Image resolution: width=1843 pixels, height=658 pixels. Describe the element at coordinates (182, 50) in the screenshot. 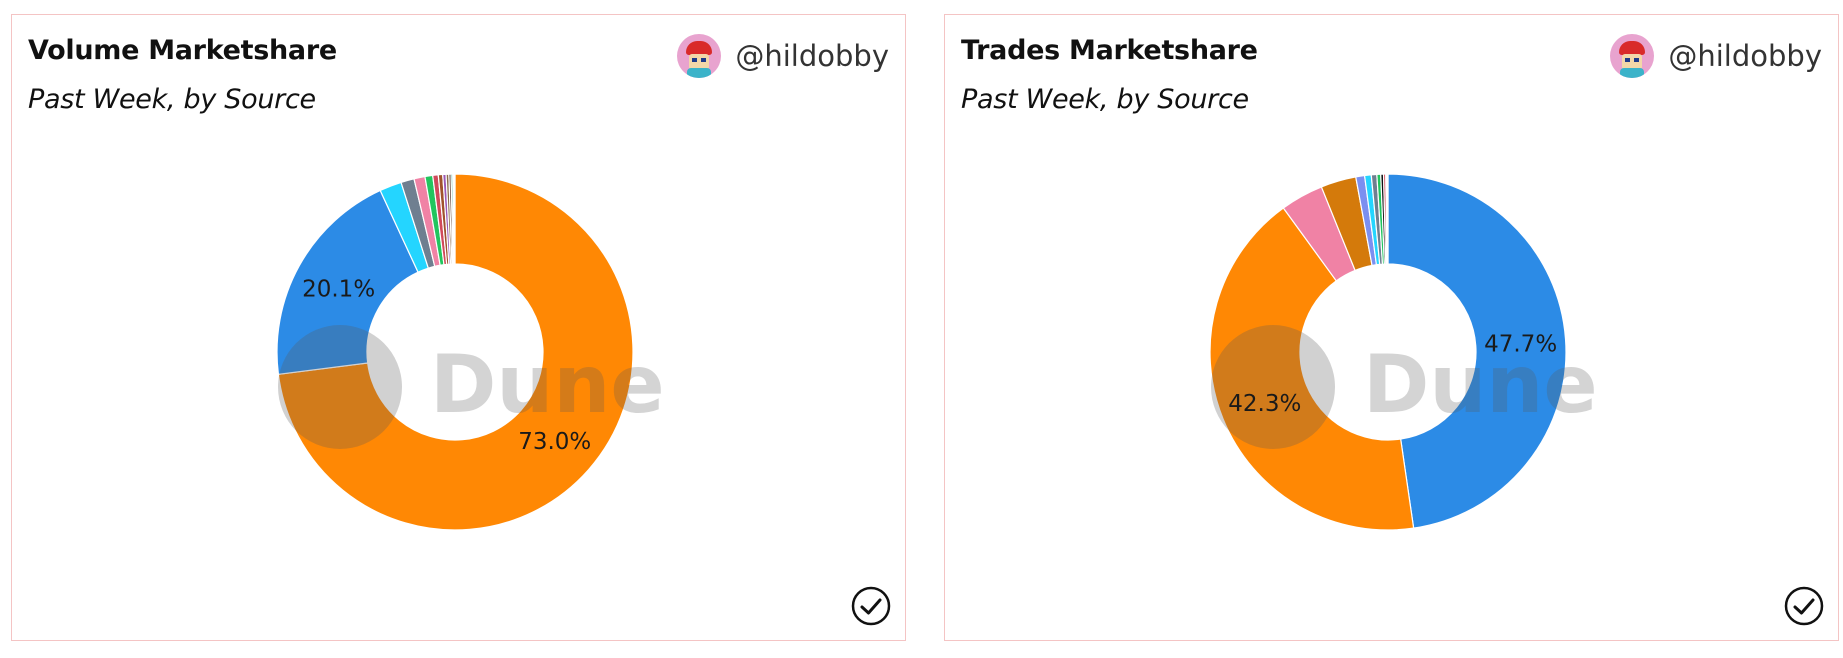

I see `chart-title: Volume Marketshare` at that location.